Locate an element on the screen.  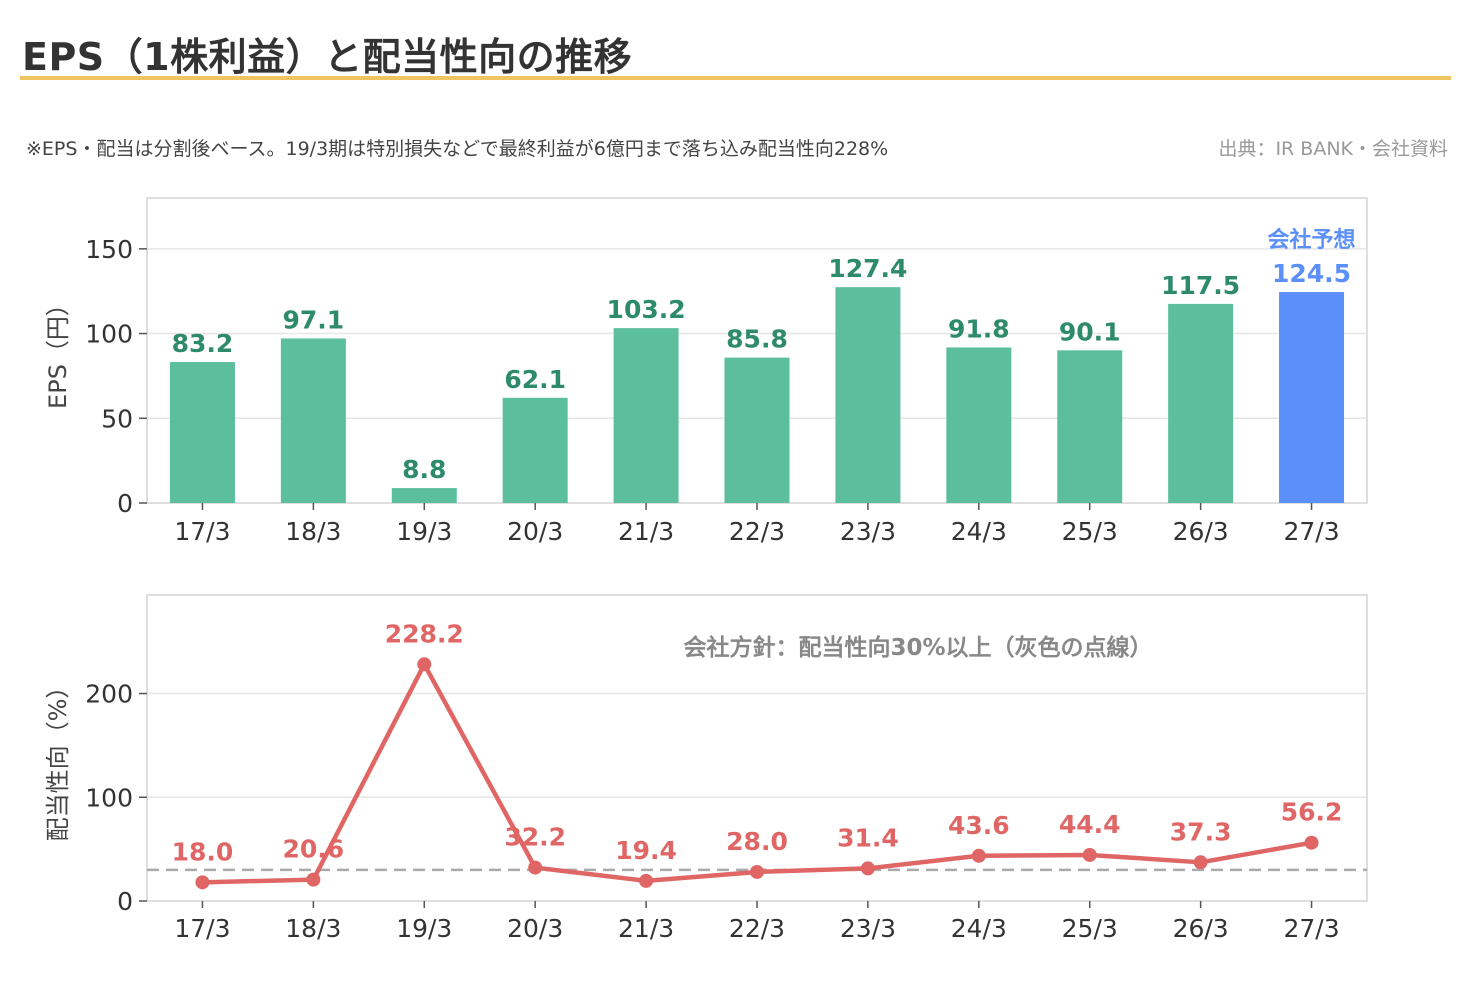
payout-x-tick-label: 21/3 is located at coordinates (646, 928).